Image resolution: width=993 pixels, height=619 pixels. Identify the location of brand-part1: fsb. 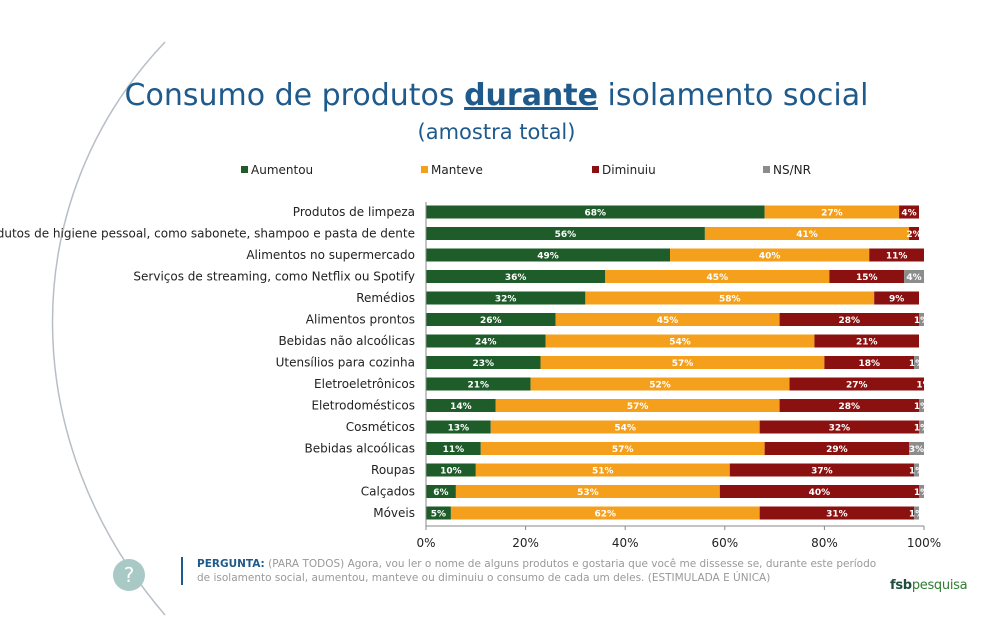
(901, 585).